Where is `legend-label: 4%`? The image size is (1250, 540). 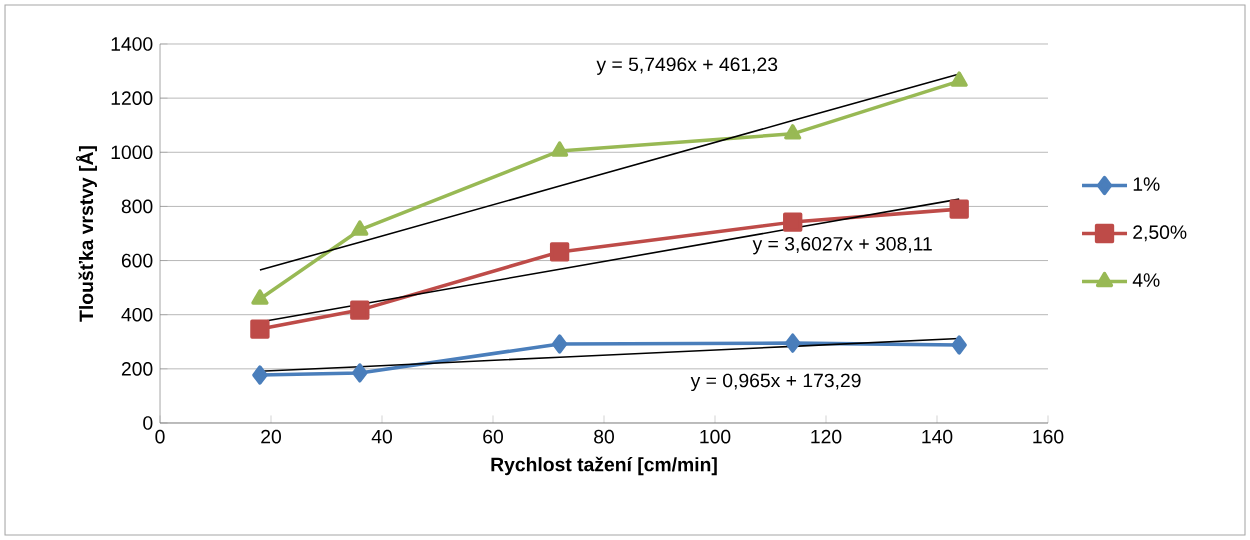 legend-label: 4% is located at coordinates (1146, 280).